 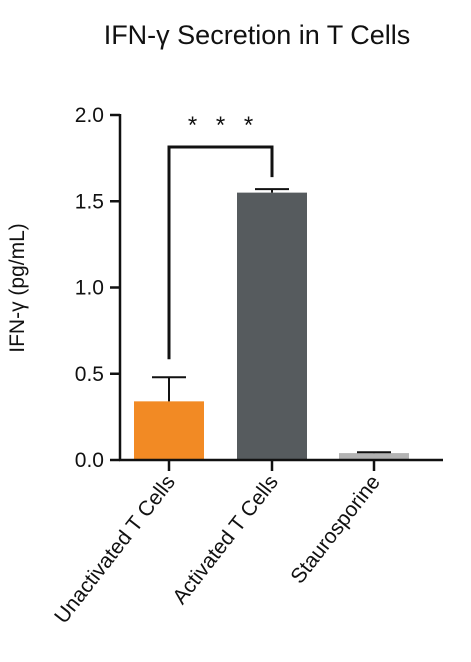 What do you see at coordinates (257, 35) in the screenshot?
I see `chart-title: IFN-γ Secretion in T Cells` at bounding box center [257, 35].